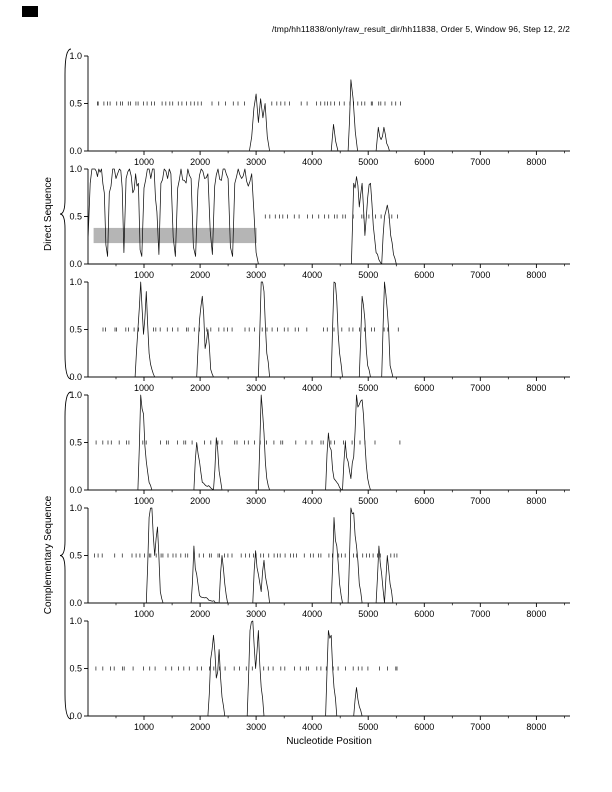  What do you see at coordinates (48, 214) in the screenshot?
I see `direct-sequence-label: Direct Sequence` at bounding box center [48, 214].